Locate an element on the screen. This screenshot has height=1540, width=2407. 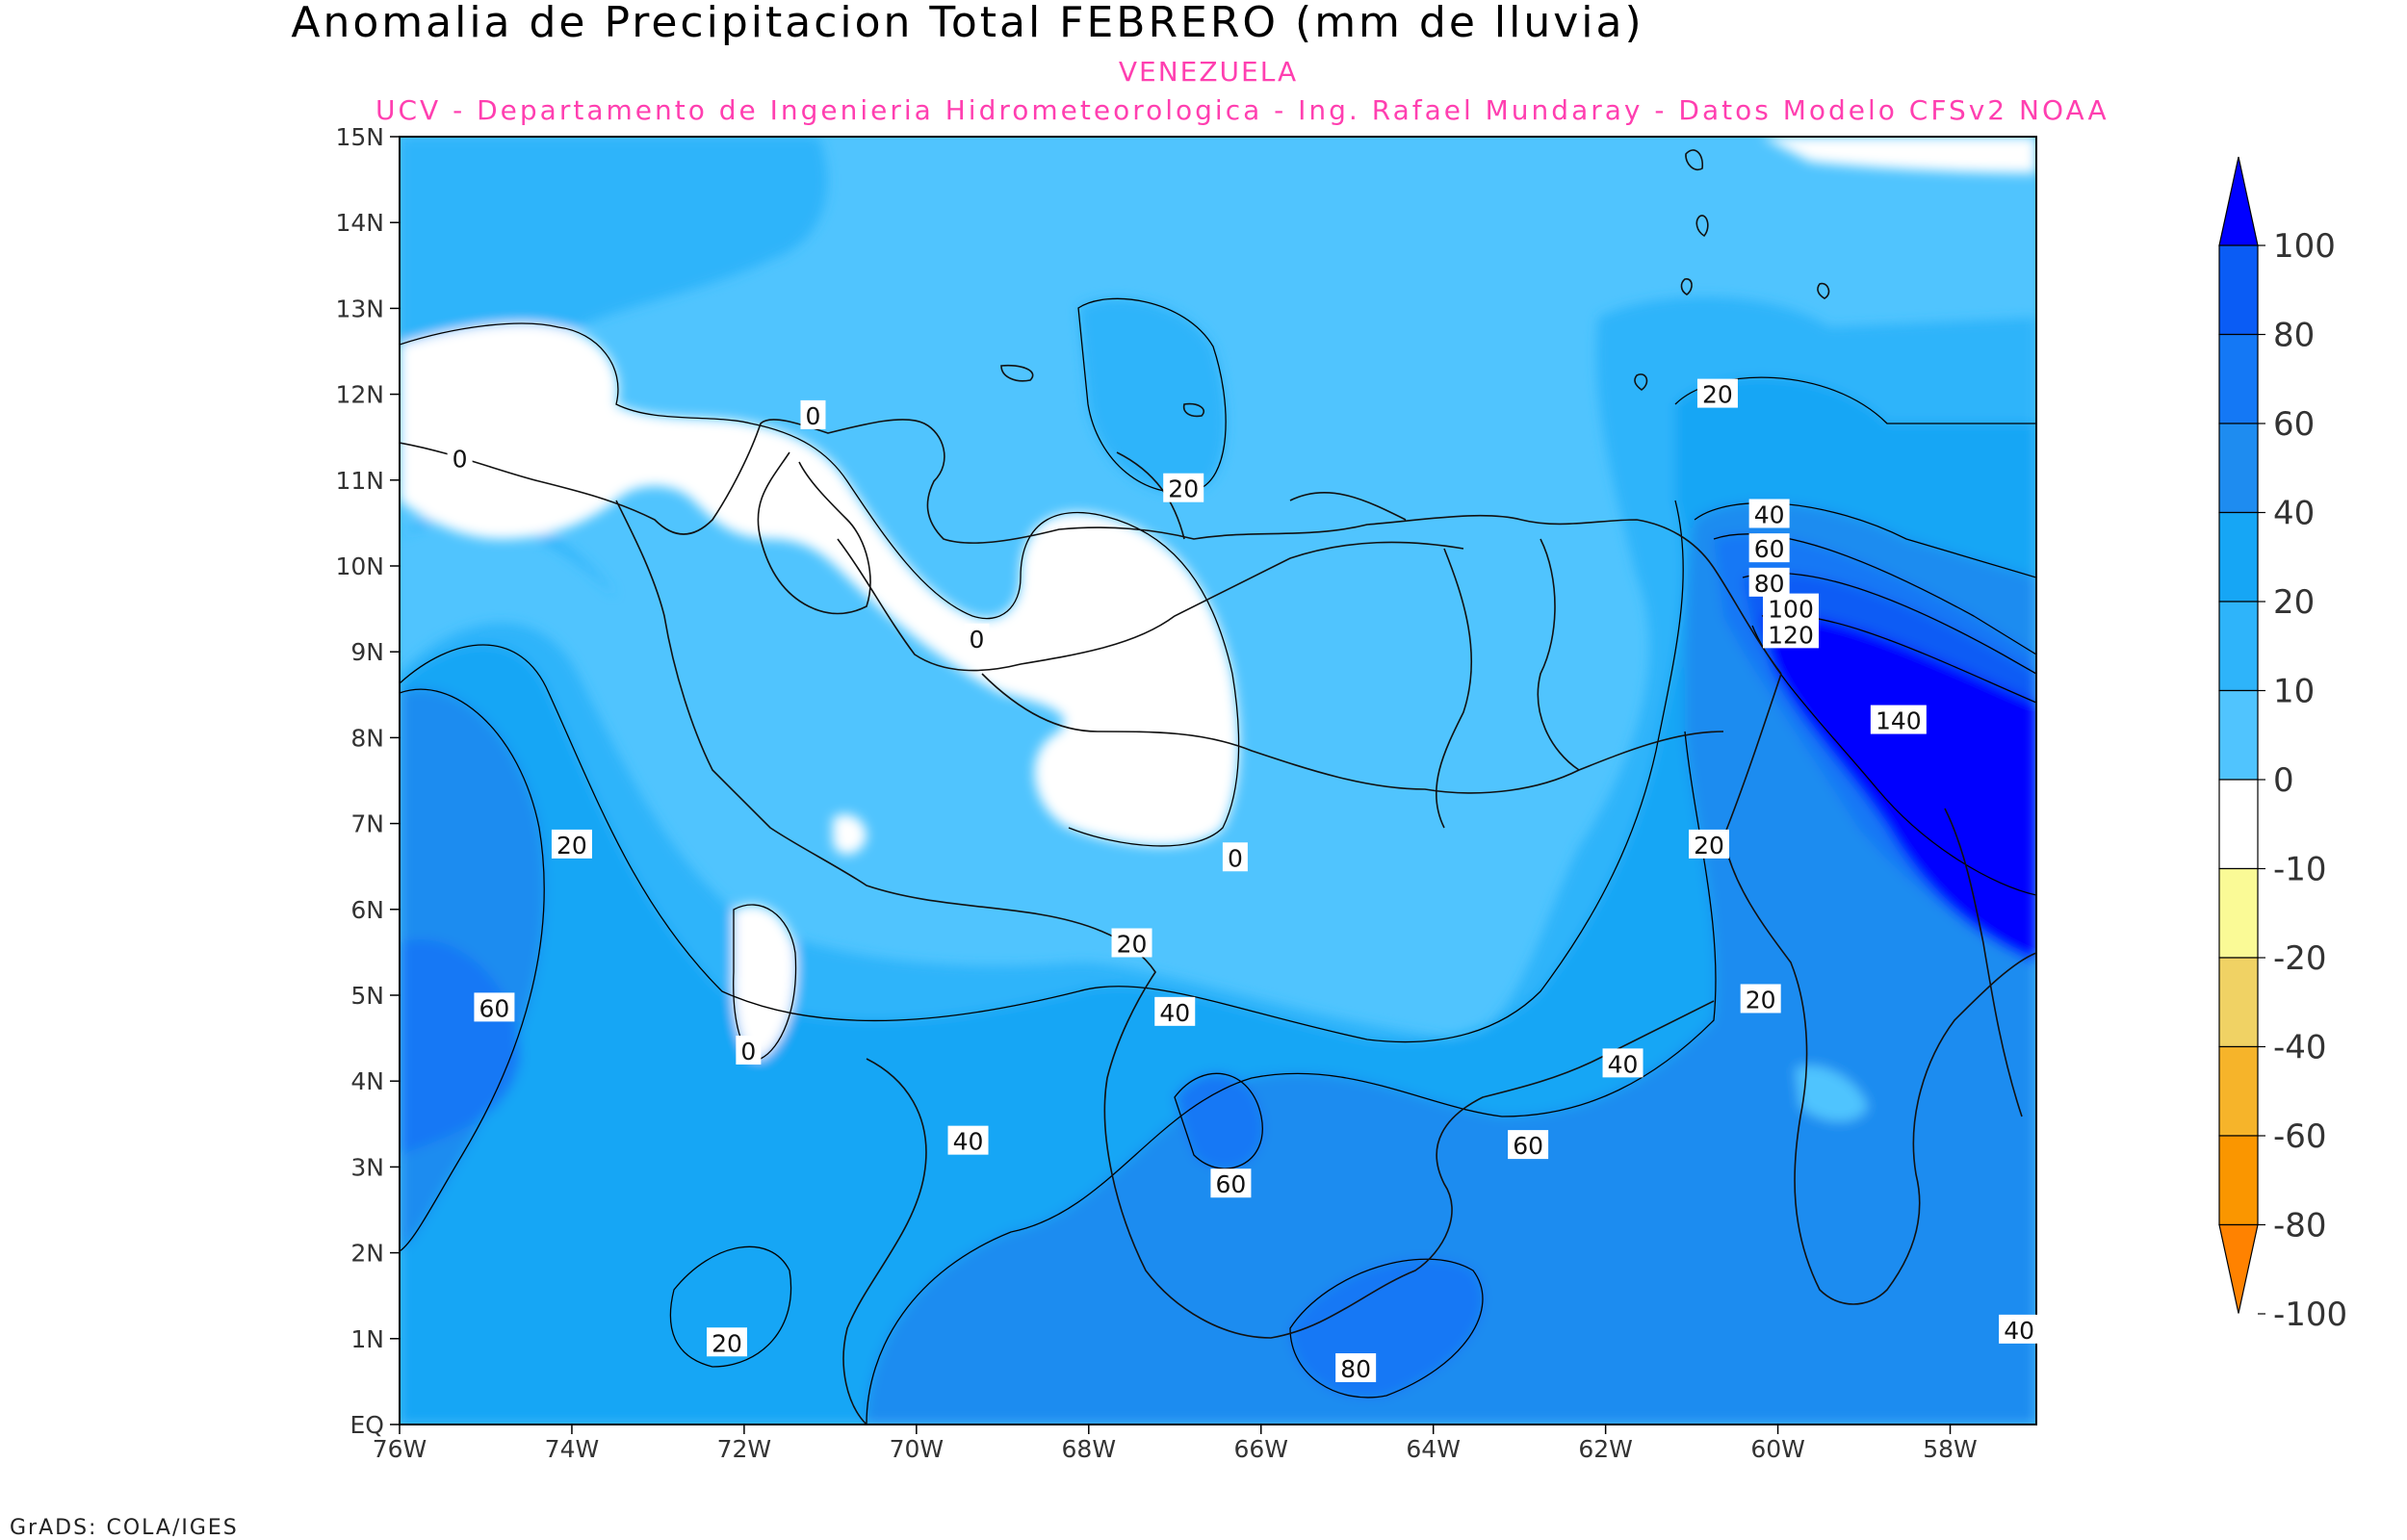
lon-tick-label: 76W is located at coordinates (400, 1449).